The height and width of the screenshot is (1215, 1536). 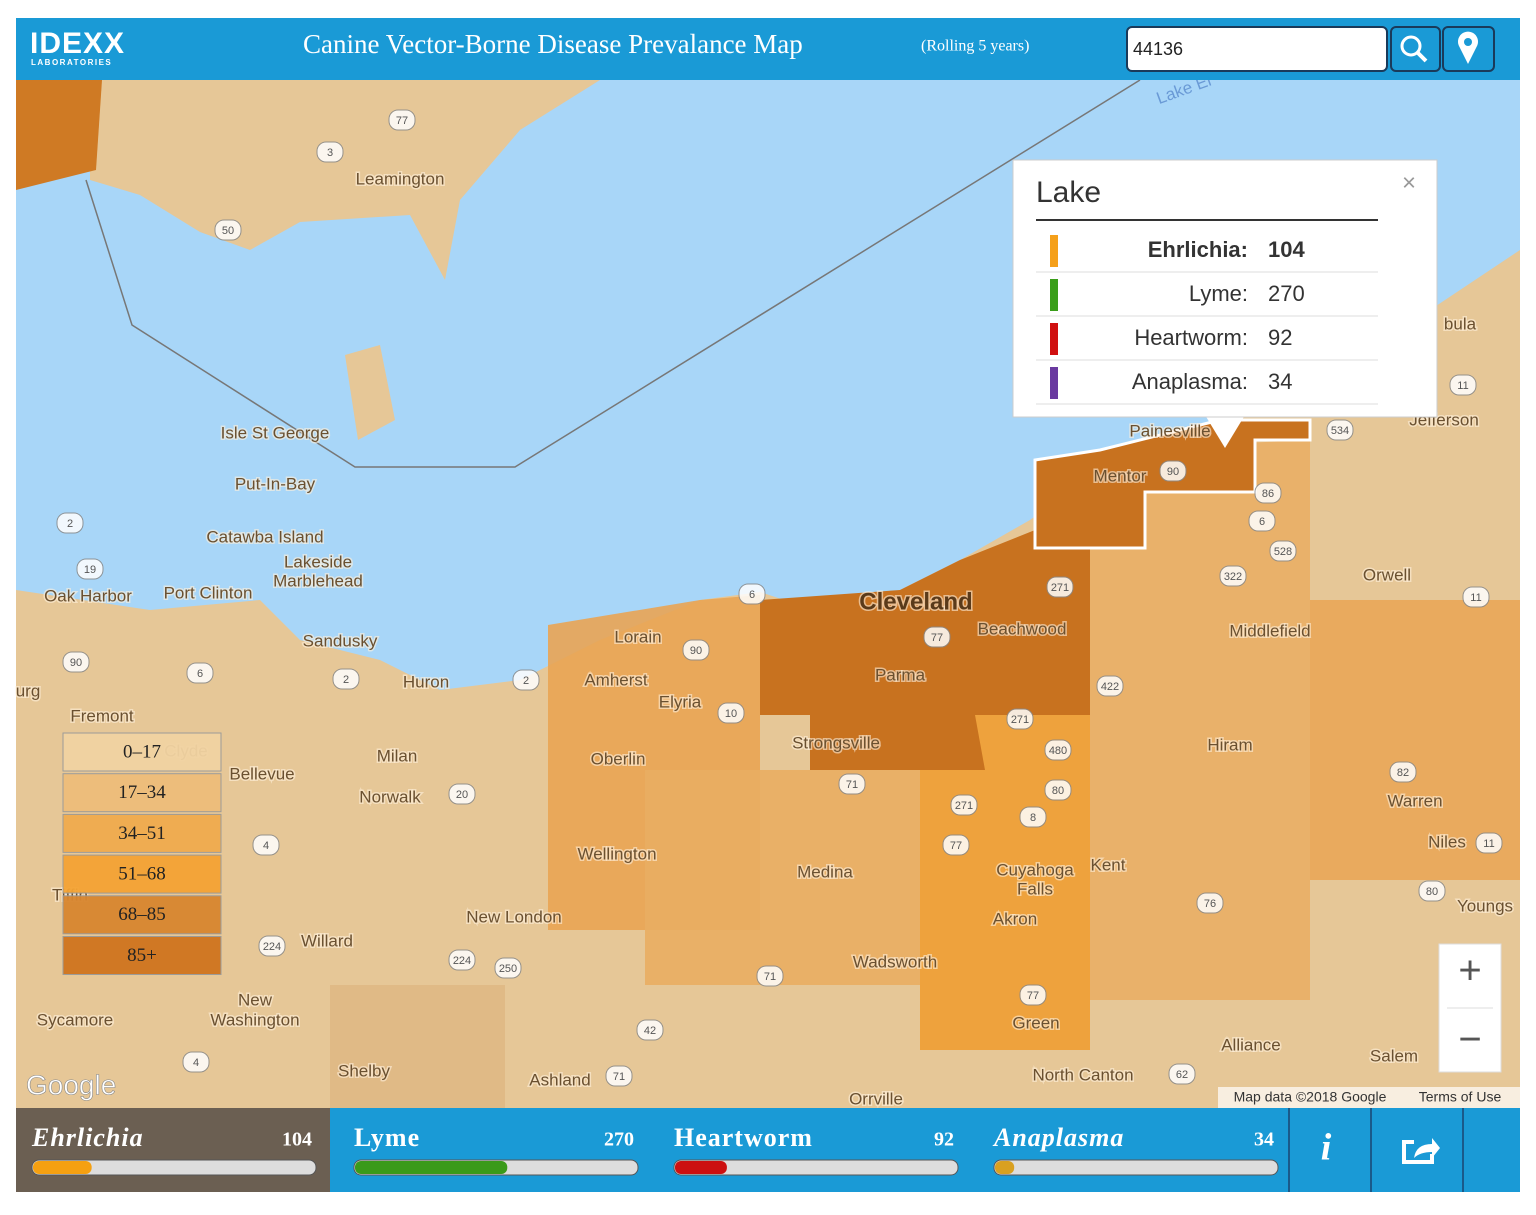 I want to click on place-label: Bellevue, so click(x=261, y=773).